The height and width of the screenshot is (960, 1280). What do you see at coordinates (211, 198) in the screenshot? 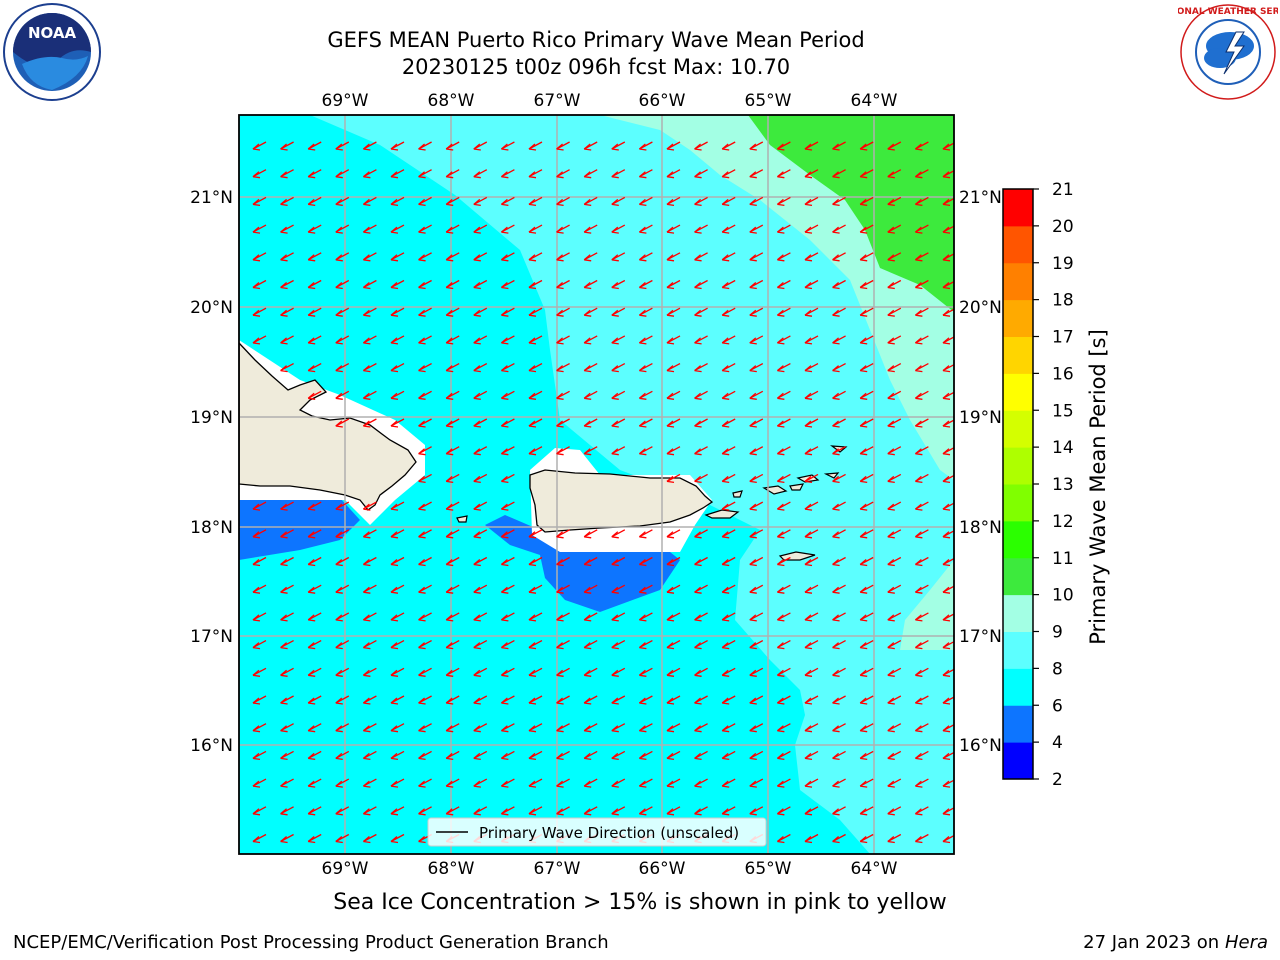
I see `lat-label-left: 21°N` at bounding box center [211, 198].